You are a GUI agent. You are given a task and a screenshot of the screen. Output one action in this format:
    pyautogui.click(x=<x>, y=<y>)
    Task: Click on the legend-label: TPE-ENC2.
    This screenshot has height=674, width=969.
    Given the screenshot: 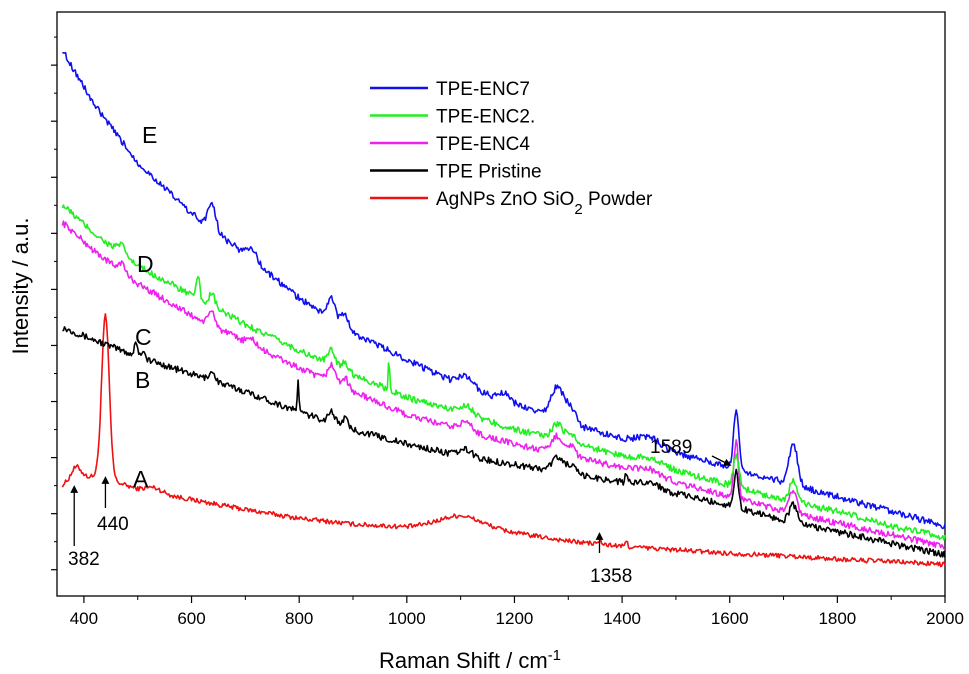 What is the action you would take?
    pyautogui.click(x=485, y=117)
    